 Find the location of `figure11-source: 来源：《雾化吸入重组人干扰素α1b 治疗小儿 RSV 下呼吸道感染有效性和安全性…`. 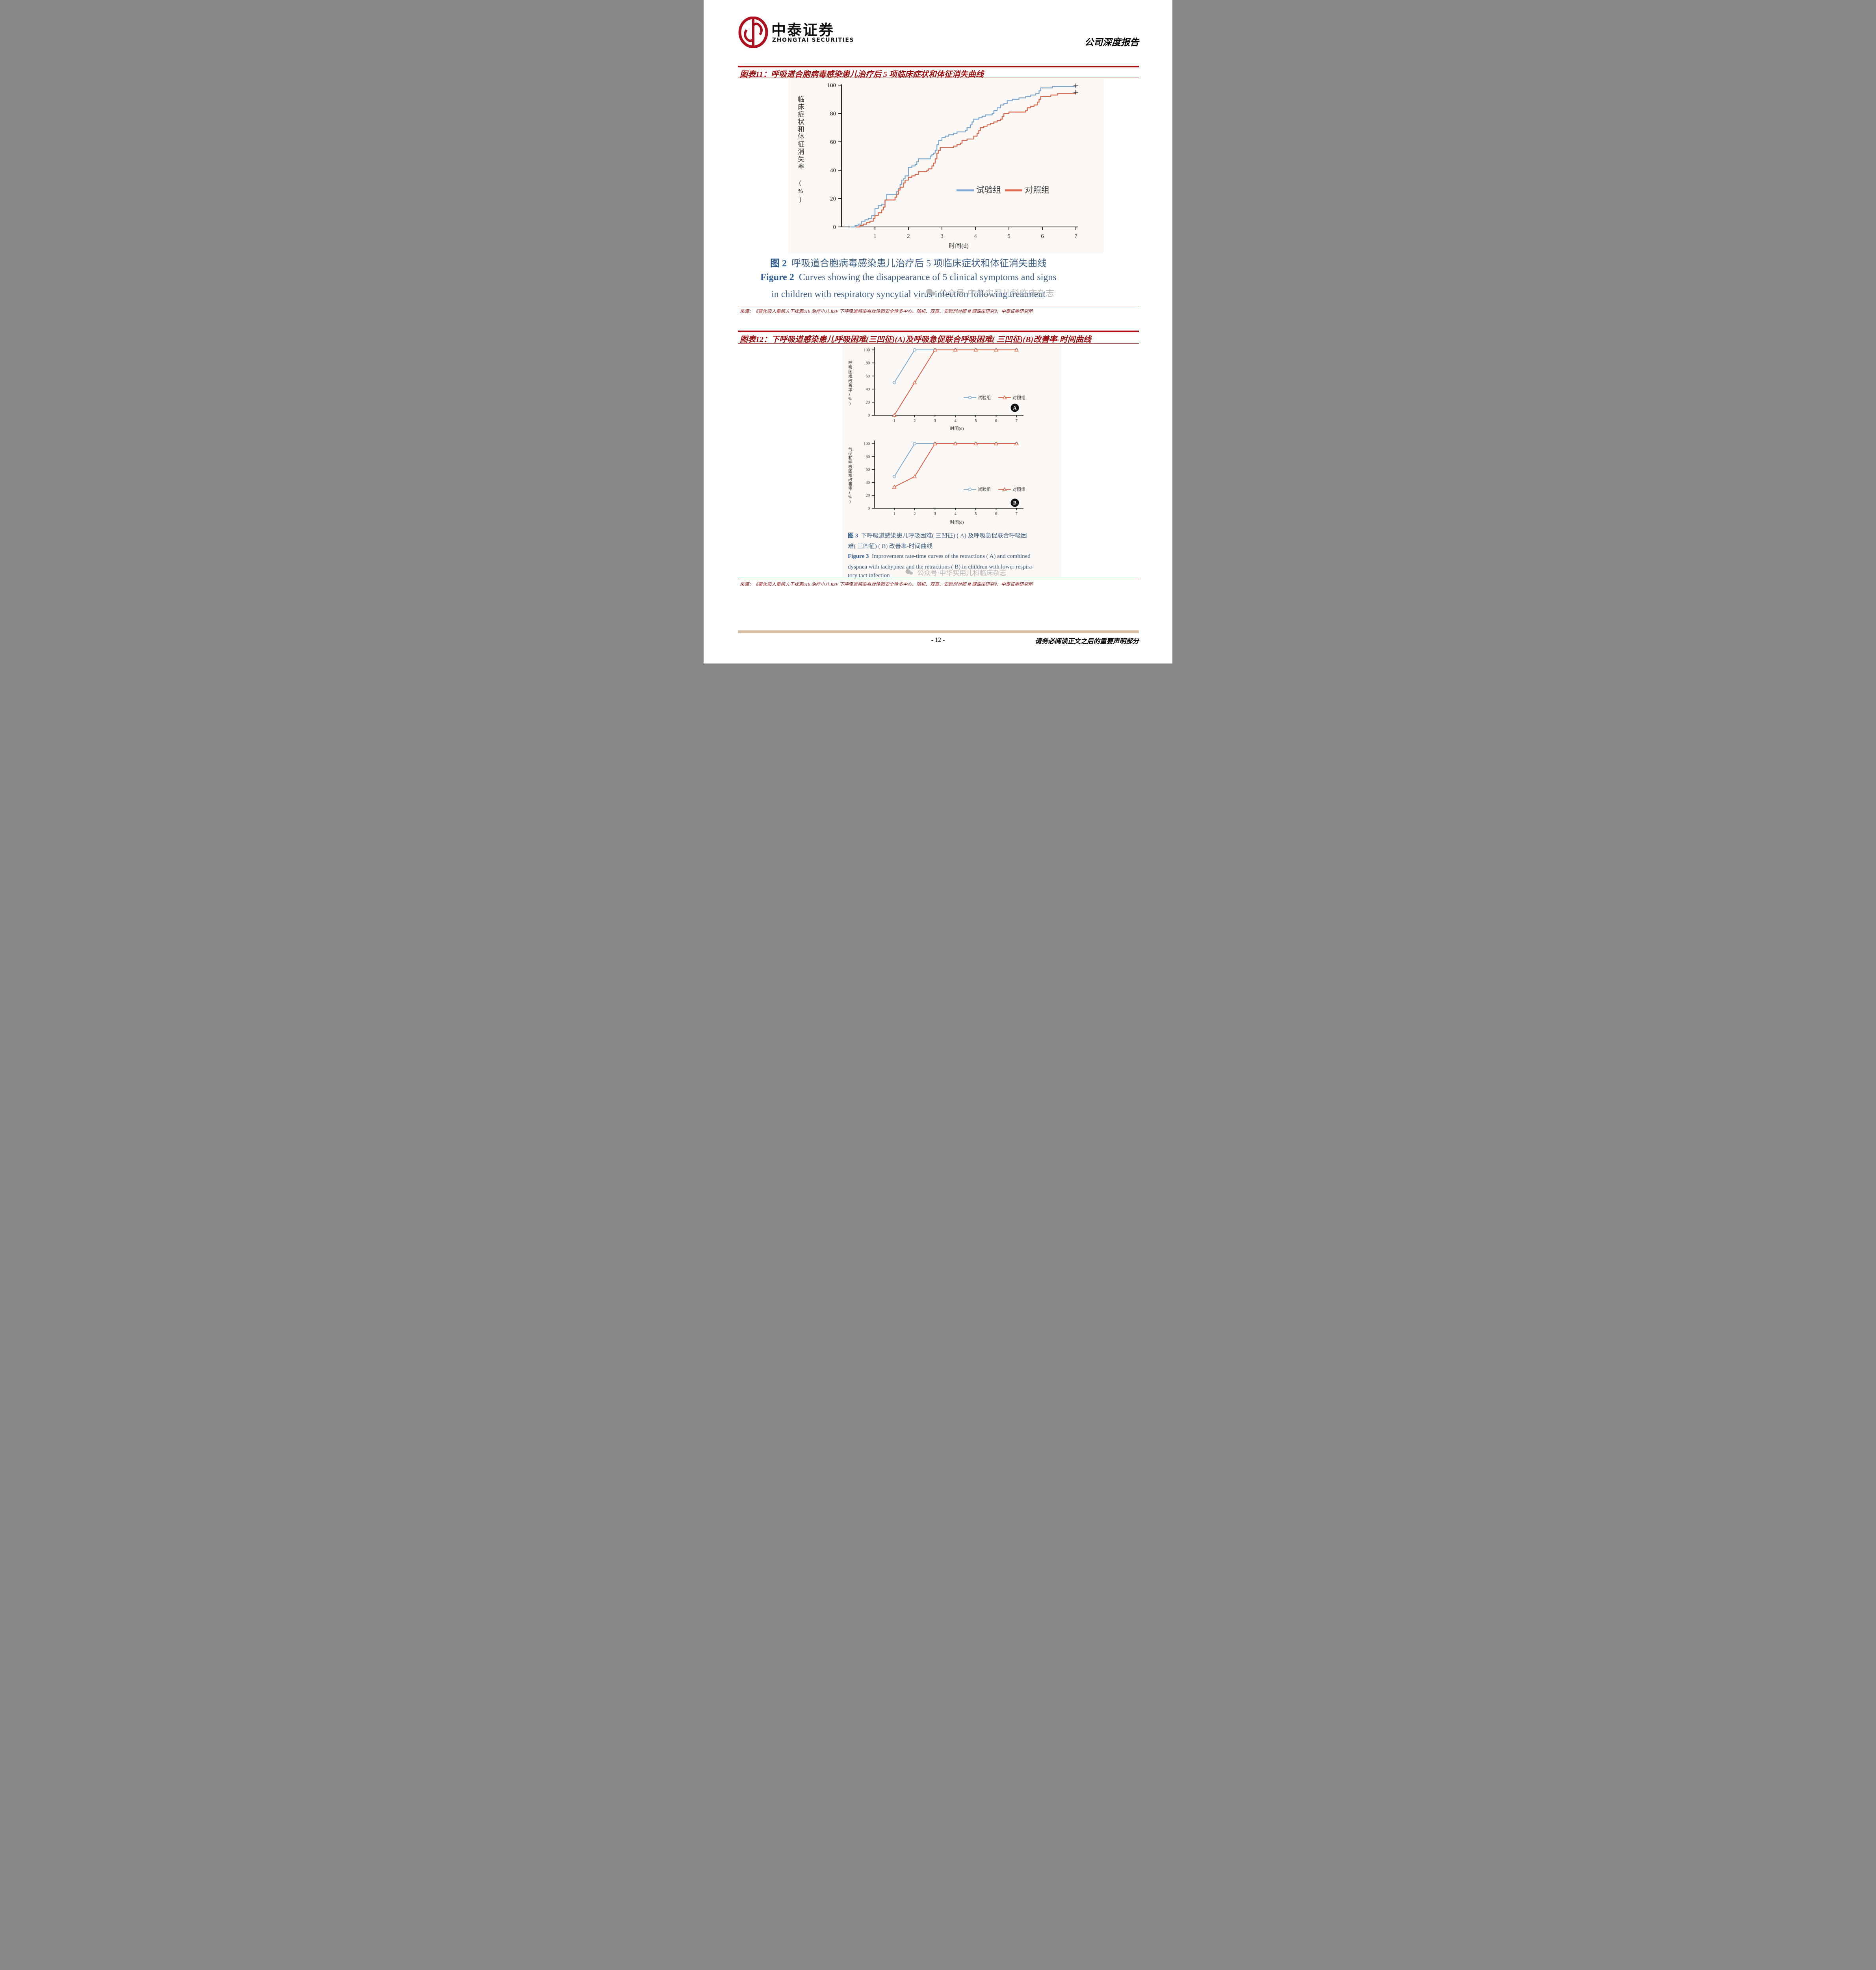

figure11-source: 来源：《雾化吸入重组人干扰素α1b 治疗小儿 RSV 下呼吸道感染有效性和安全性… is located at coordinates (886, 311).